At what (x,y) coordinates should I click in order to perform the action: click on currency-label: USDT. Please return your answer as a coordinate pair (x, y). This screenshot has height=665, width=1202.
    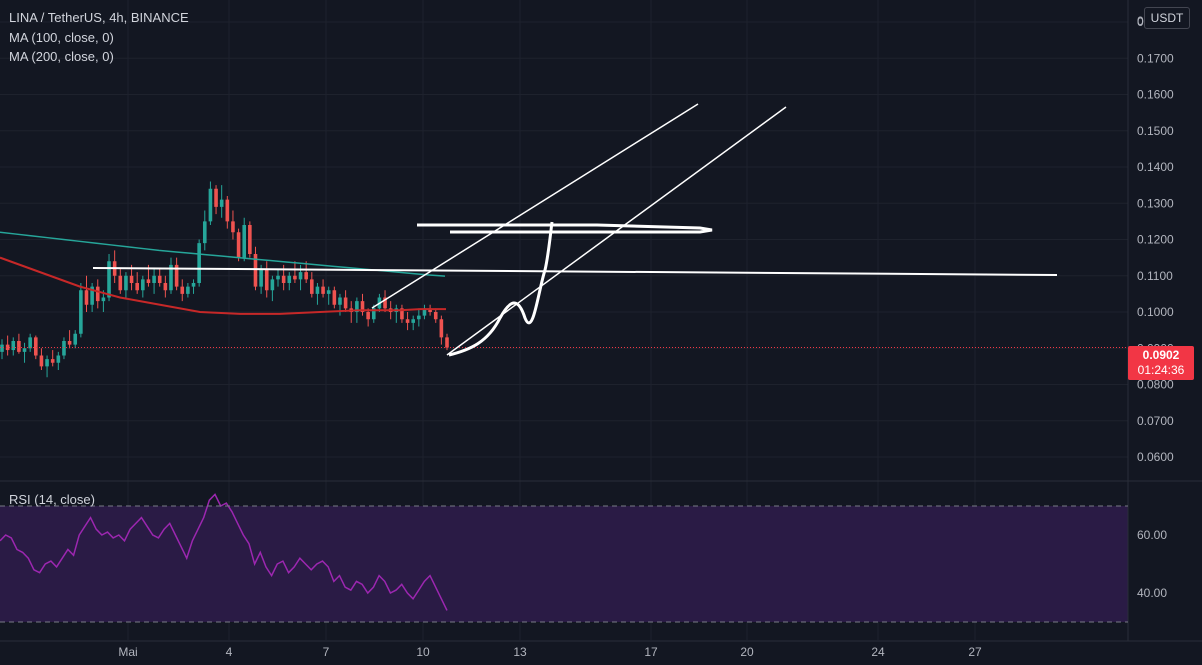
    Looking at the image, I should click on (1167, 18).